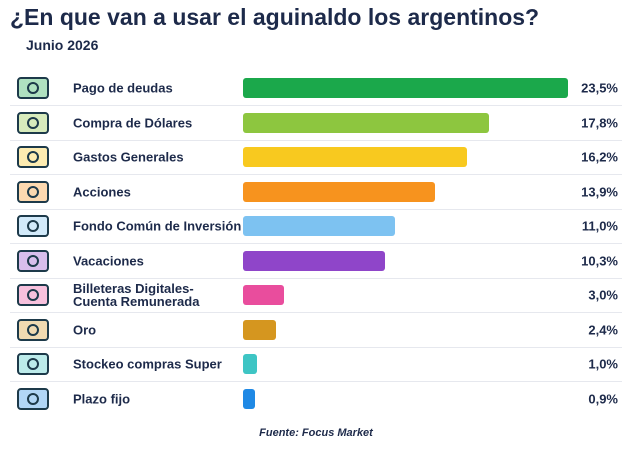 Image resolution: width=632 pixels, height=449 pixels. What do you see at coordinates (133, 122) in the screenshot?
I see `category-label: Compra de Dólares` at bounding box center [133, 122].